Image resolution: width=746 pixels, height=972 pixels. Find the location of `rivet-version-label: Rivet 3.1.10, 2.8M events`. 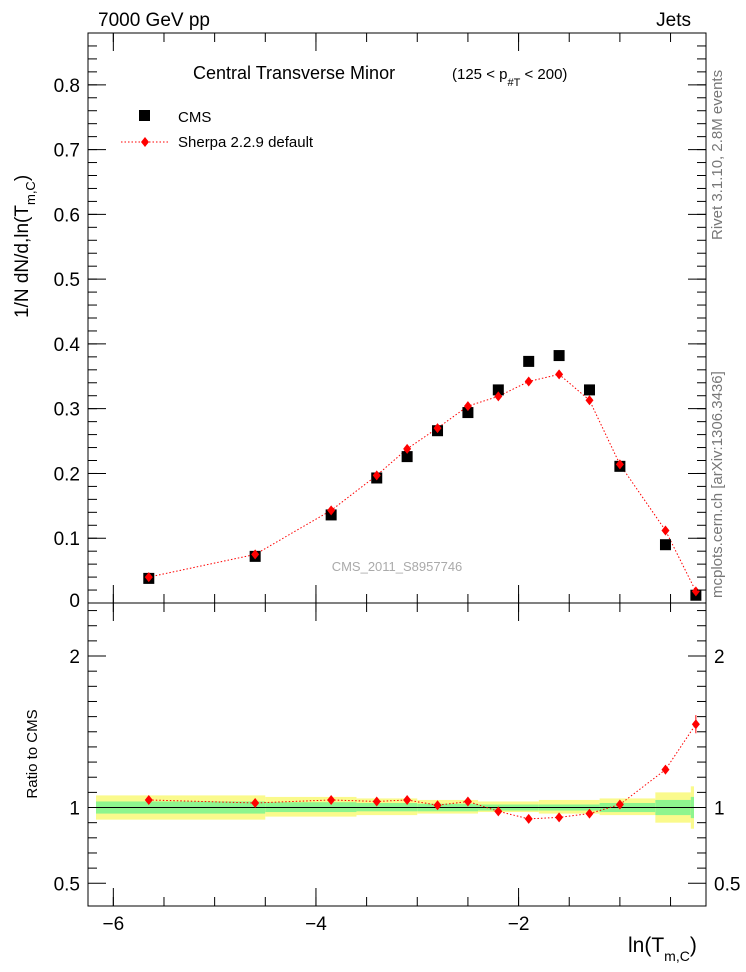

rivet-version-label: Rivet 3.1.10, 2.8M events is located at coordinates (717, 155).